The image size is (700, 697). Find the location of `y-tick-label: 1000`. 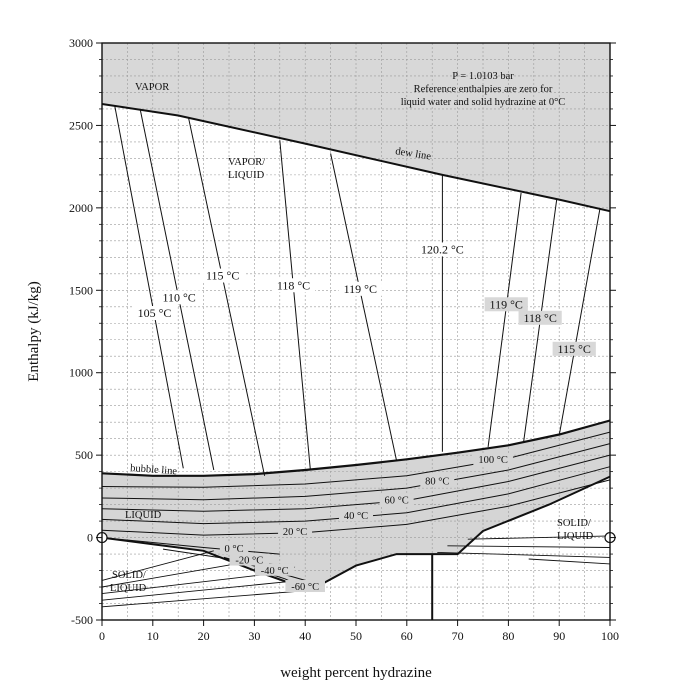

y-tick-label: 1000 is located at coordinates (81, 373).